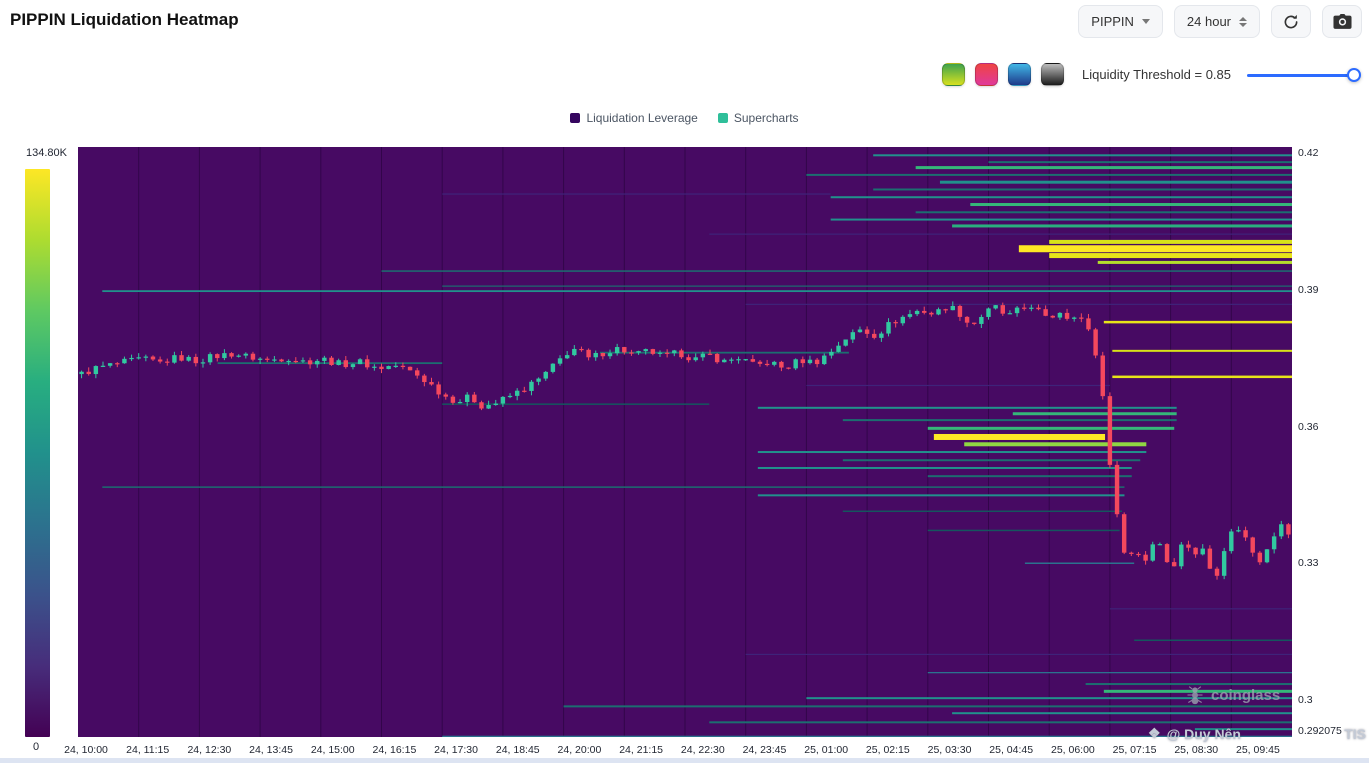 Image resolution: width=1369 pixels, height=763 pixels. What do you see at coordinates (1354, 74) in the screenshot?
I see `slider-thumb` at bounding box center [1354, 74].